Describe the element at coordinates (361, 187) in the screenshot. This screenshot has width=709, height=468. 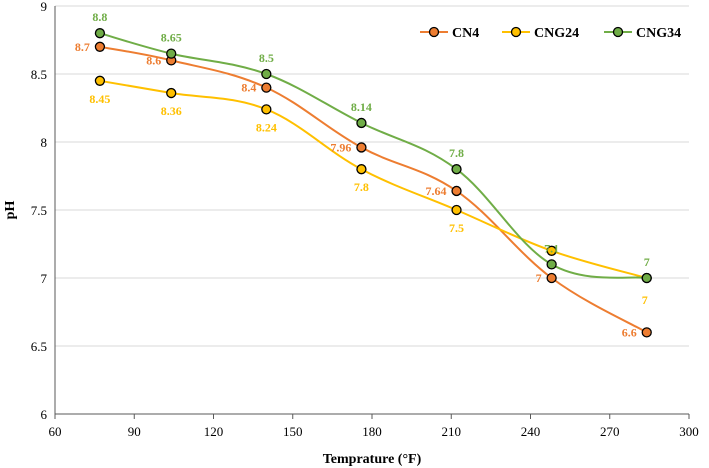
I see `data-label-cng24: 7.8` at that location.